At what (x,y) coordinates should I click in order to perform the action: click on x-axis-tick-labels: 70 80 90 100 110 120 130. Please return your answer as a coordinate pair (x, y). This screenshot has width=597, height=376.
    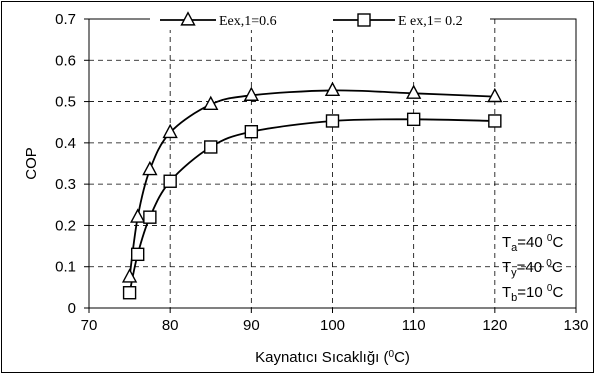
    Looking at the image, I should click on (335, 325).